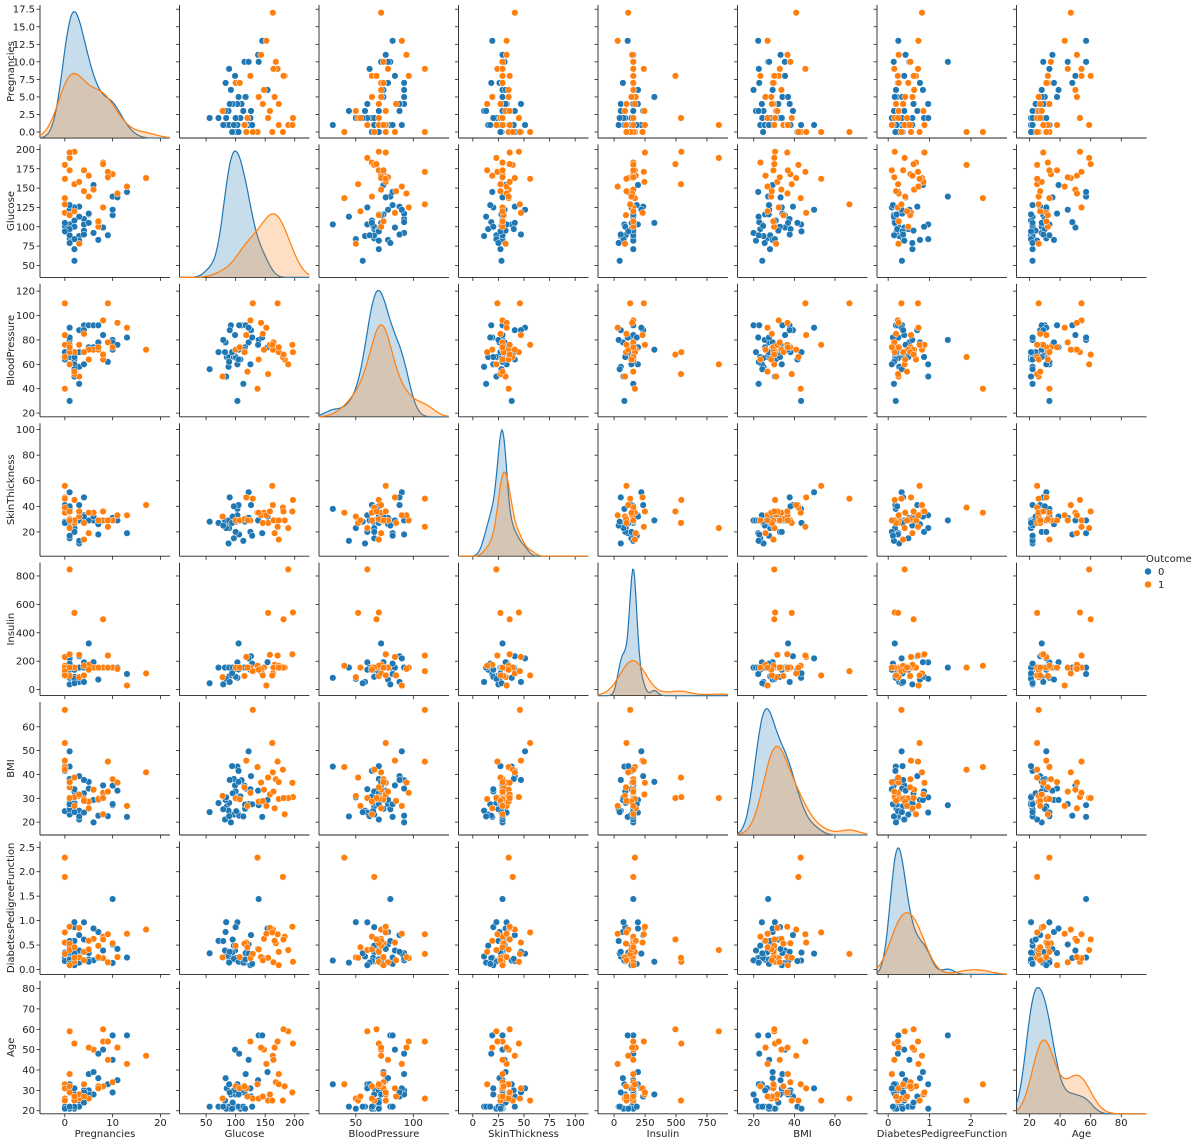 The image size is (1200, 1148). What do you see at coordinates (1090, 1123) in the screenshot?
I see `x-tick-label: 60` at bounding box center [1090, 1123].